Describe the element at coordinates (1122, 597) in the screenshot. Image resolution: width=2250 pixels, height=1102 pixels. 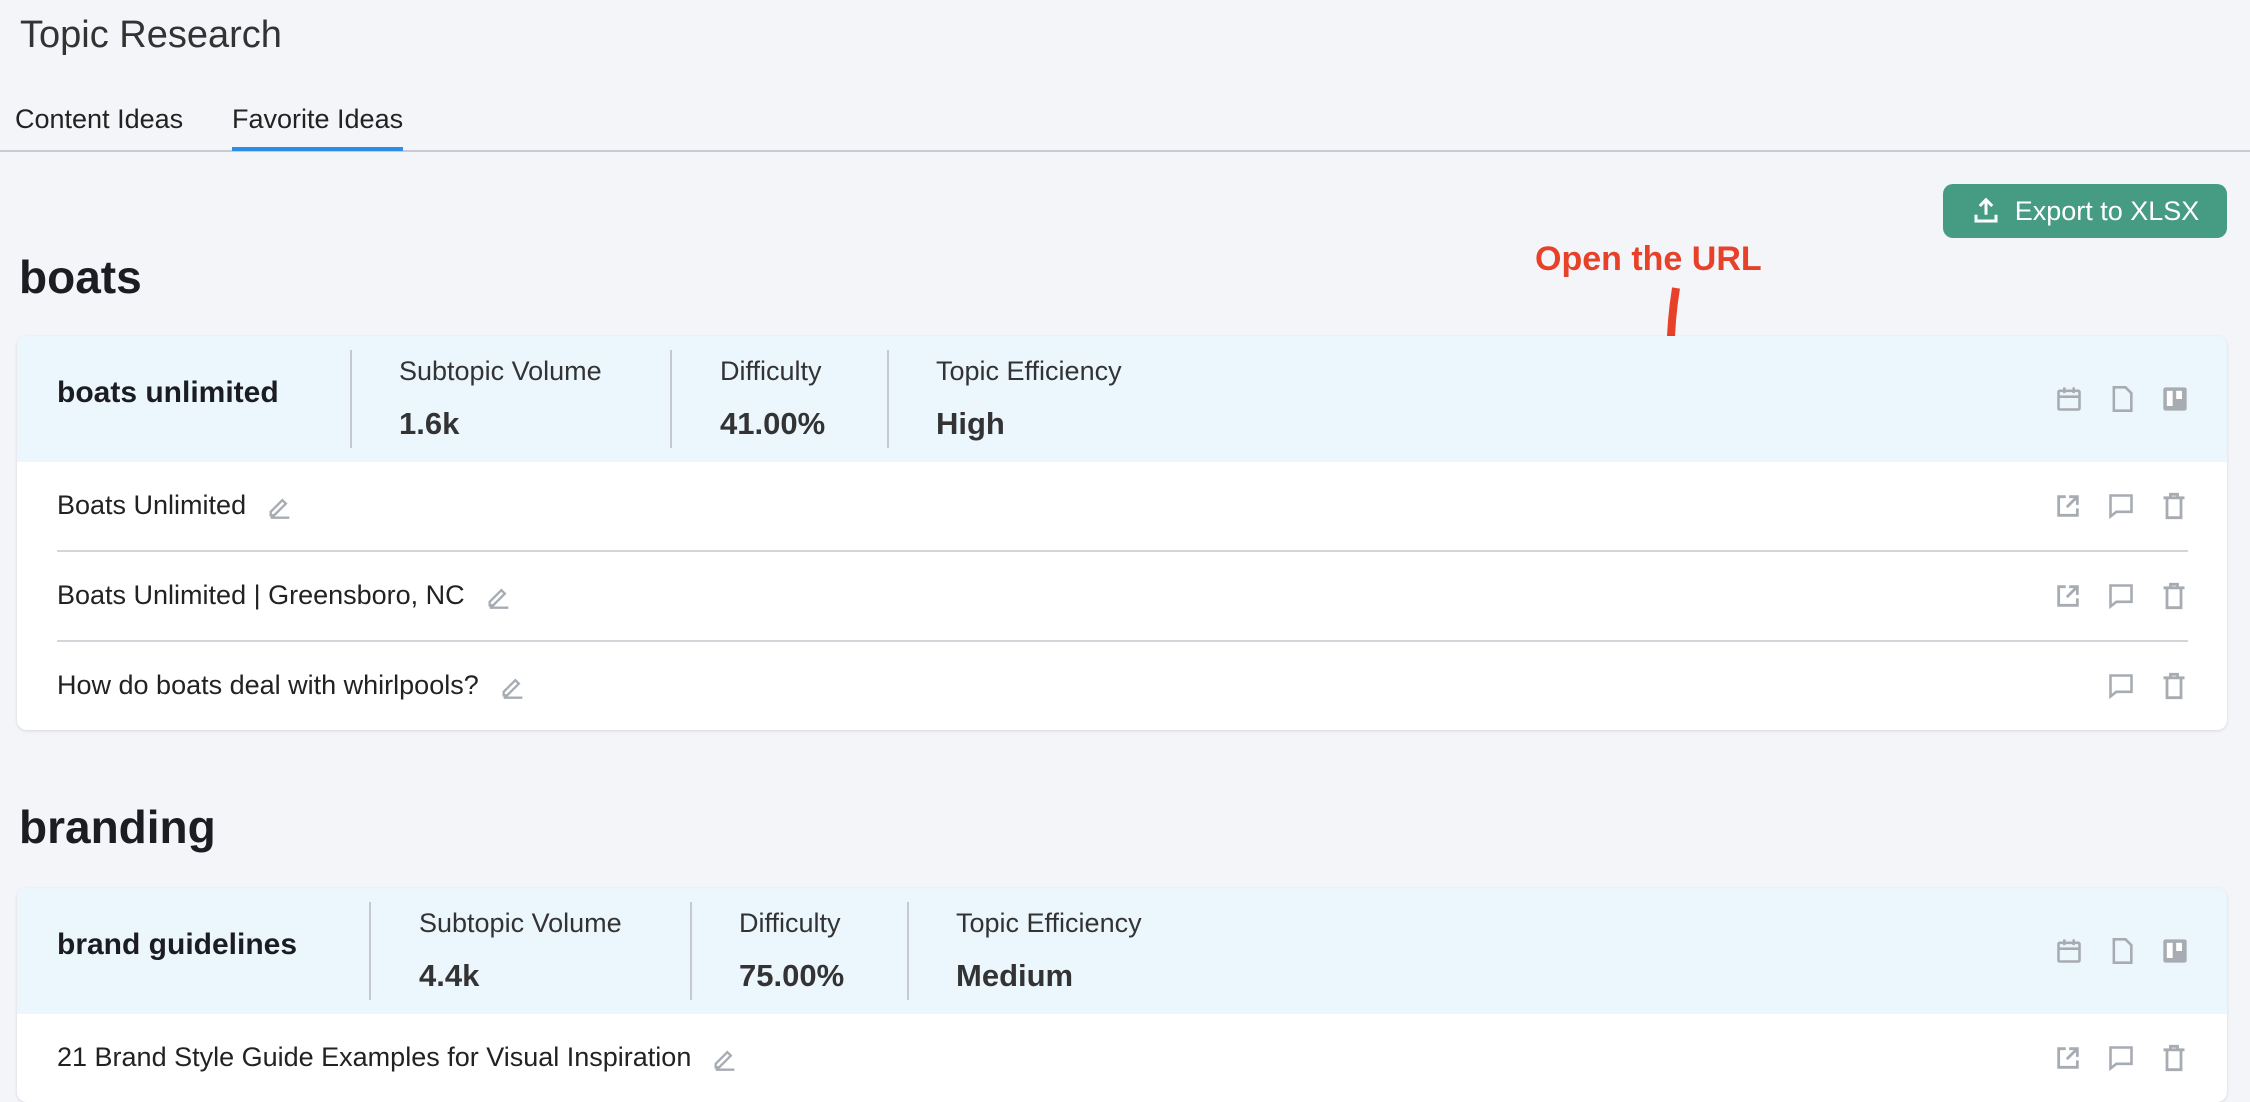
I see `idea-row: Boats Unlimited | Greensboro, NC` at that location.